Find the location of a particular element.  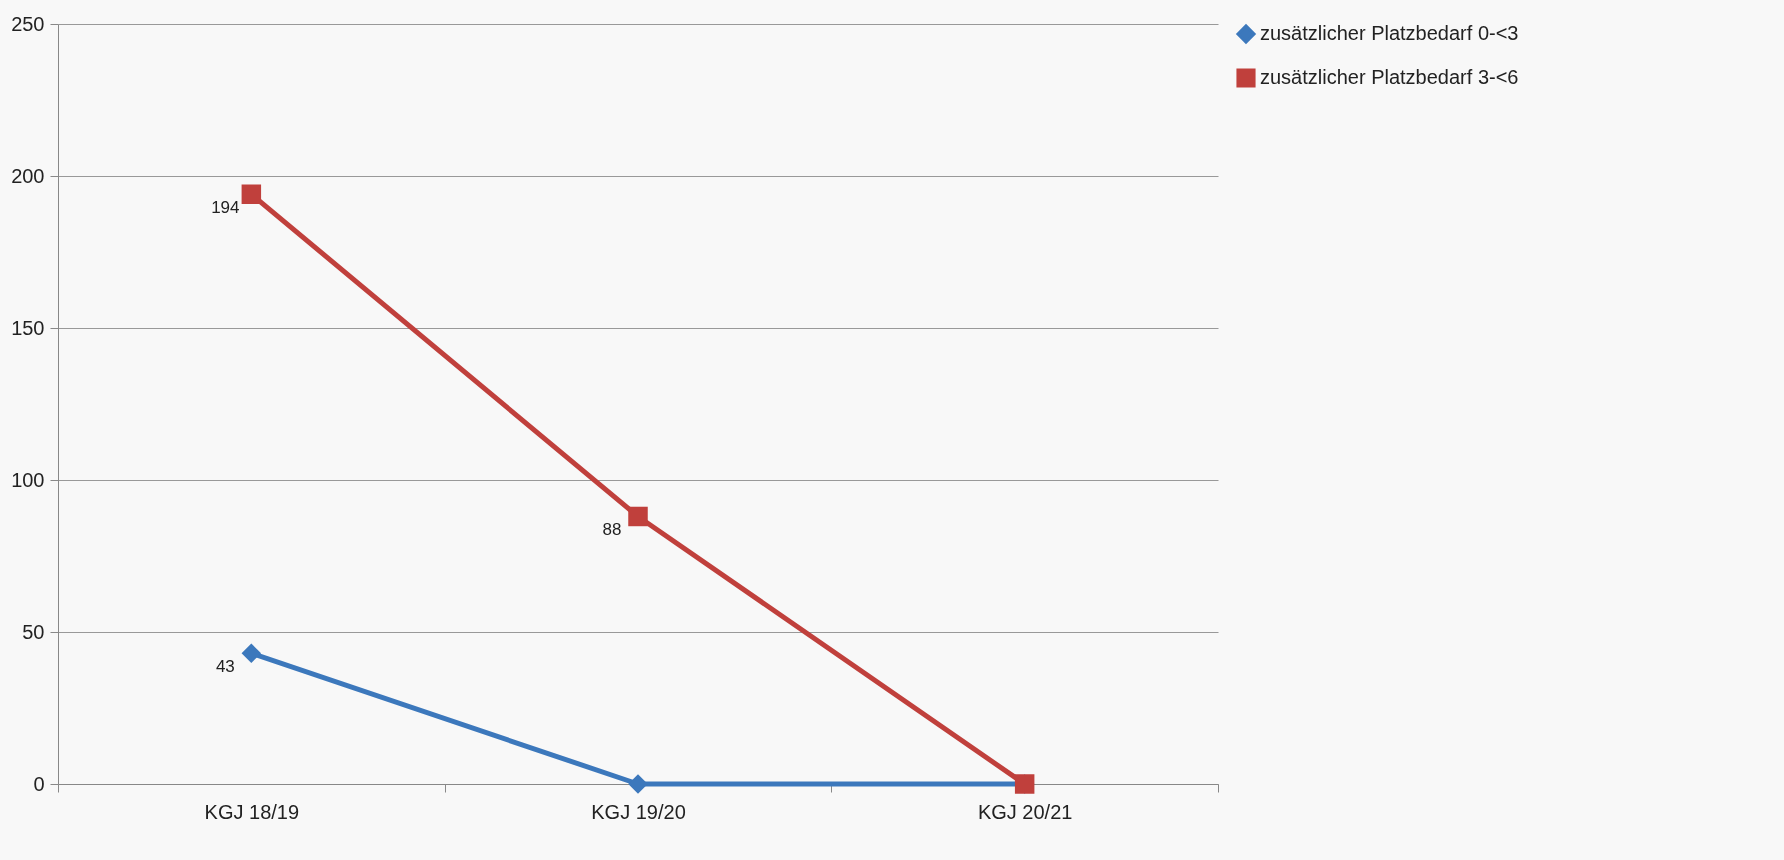

legend-label: zusätzlicher Platzbedarf 0-<3 is located at coordinates (1389, 33).